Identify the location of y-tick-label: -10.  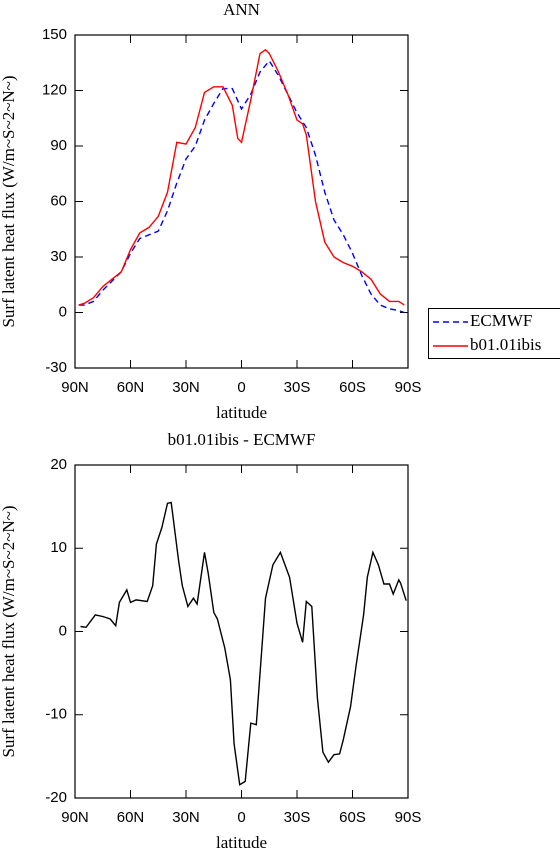
(56, 714).